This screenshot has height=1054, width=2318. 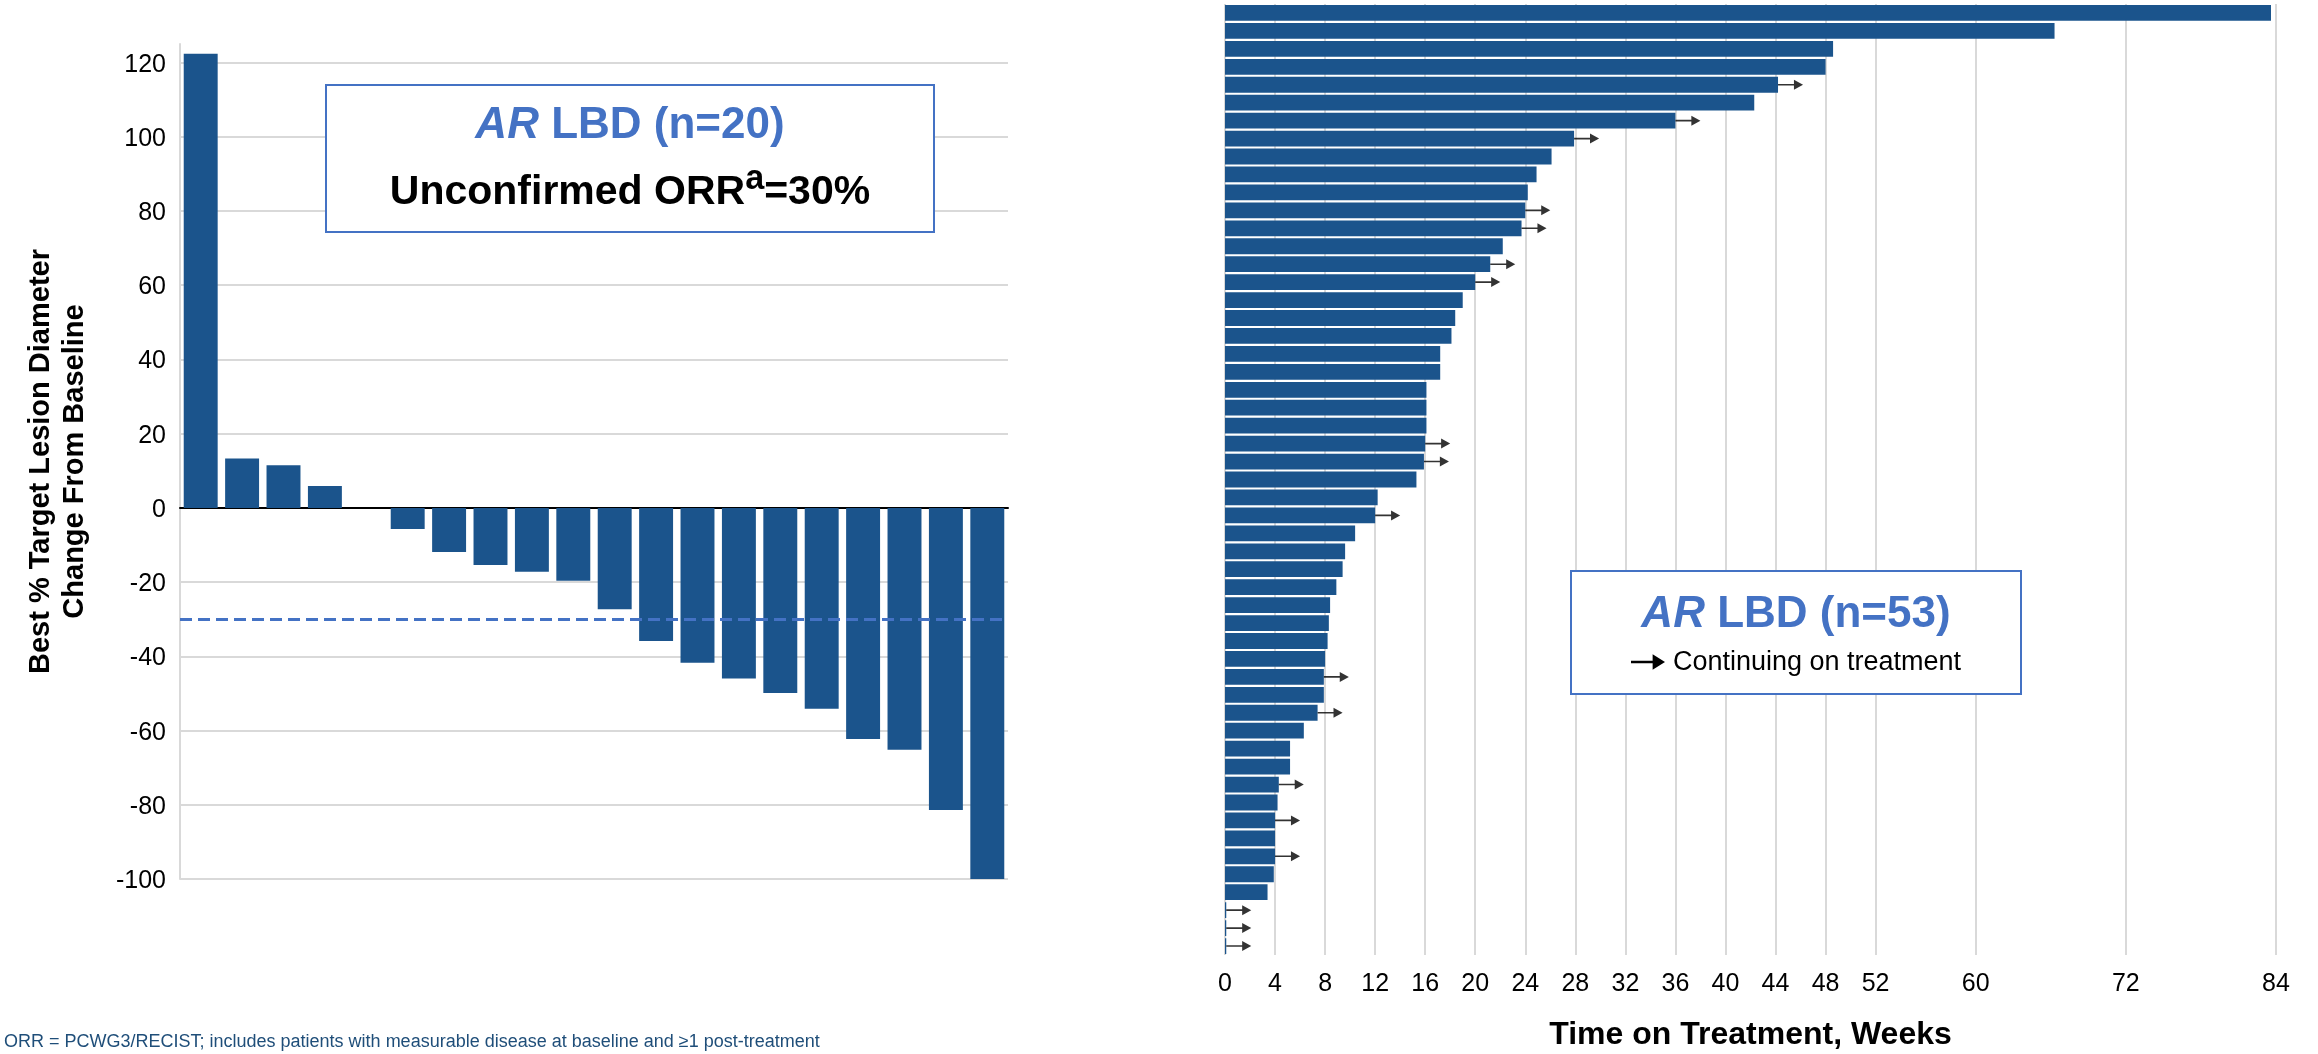 What do you see at coordinates (1475, 981) in the screenshot?
I see `x-tick-label: 20` at bounding box center [1475, 981].